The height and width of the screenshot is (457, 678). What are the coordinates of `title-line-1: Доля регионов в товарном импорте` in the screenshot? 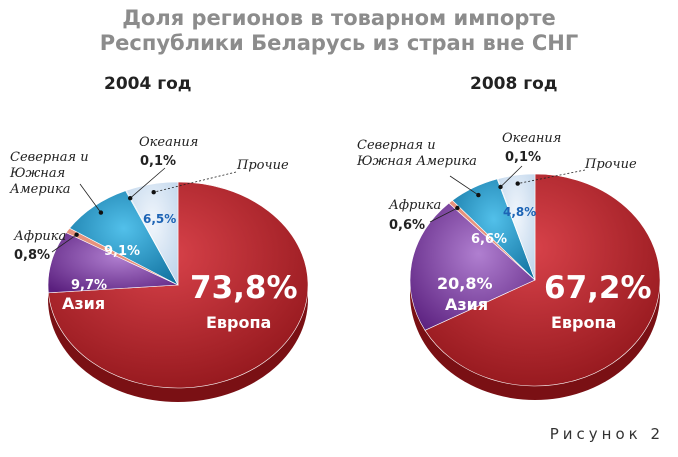 It's located at (339, 18).